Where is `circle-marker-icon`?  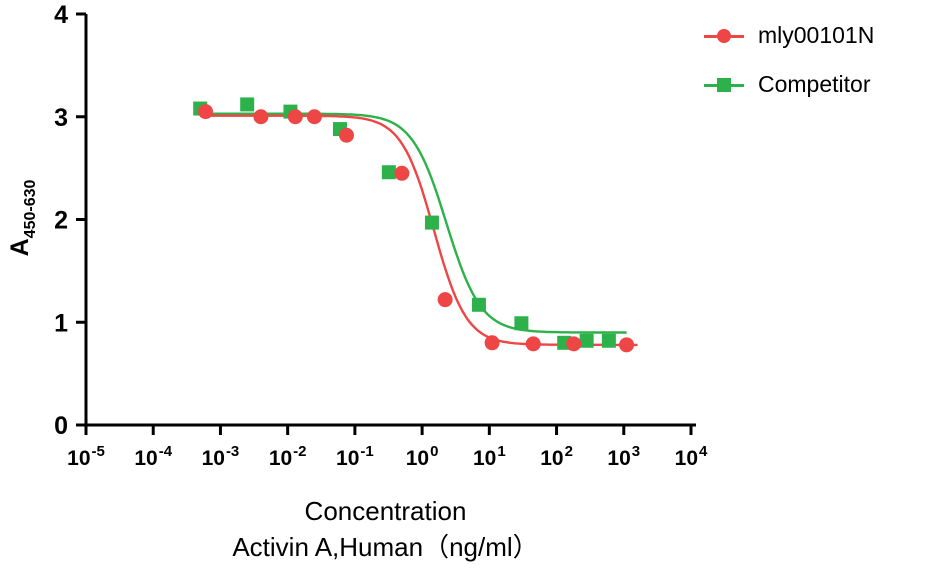
circle-marker-icon is located at coordinates (724, 35).